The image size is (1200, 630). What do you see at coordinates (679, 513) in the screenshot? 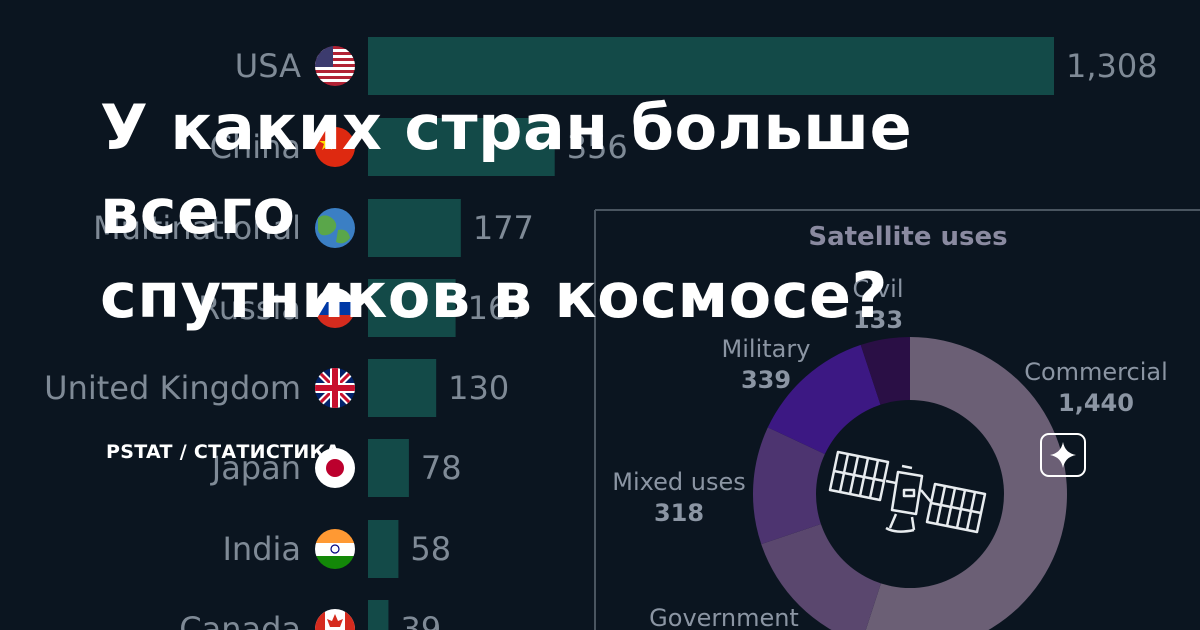
I see `donut-value-label: 318` at bounding box center [679, 513].